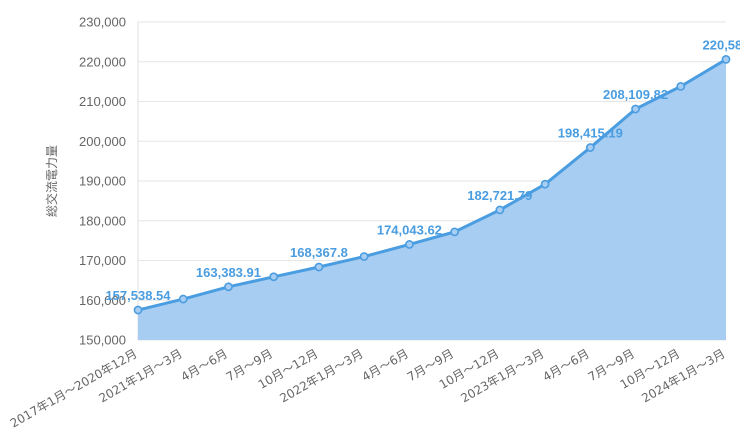 This screenshot has height=440, width=740. What do you see at coordinates (590, 133) in the screenshot?
I see `data-label: 198,415.19` at bounding box center [590, 133].